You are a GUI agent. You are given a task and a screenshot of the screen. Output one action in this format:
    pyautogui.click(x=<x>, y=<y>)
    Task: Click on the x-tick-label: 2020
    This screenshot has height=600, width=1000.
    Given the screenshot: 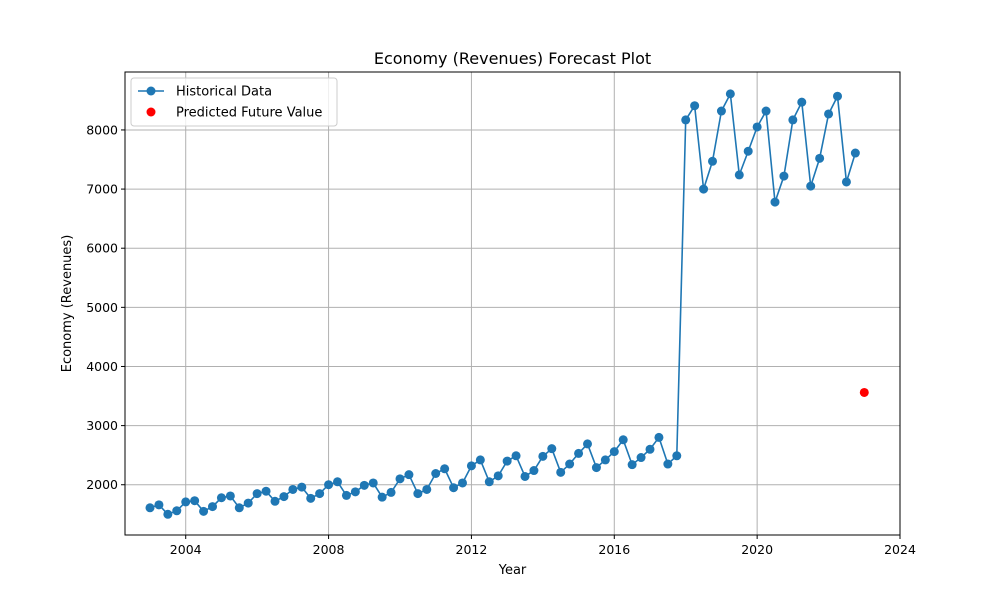 What is the action you would take?
    pyautogui.click(x=757, y=549)
    